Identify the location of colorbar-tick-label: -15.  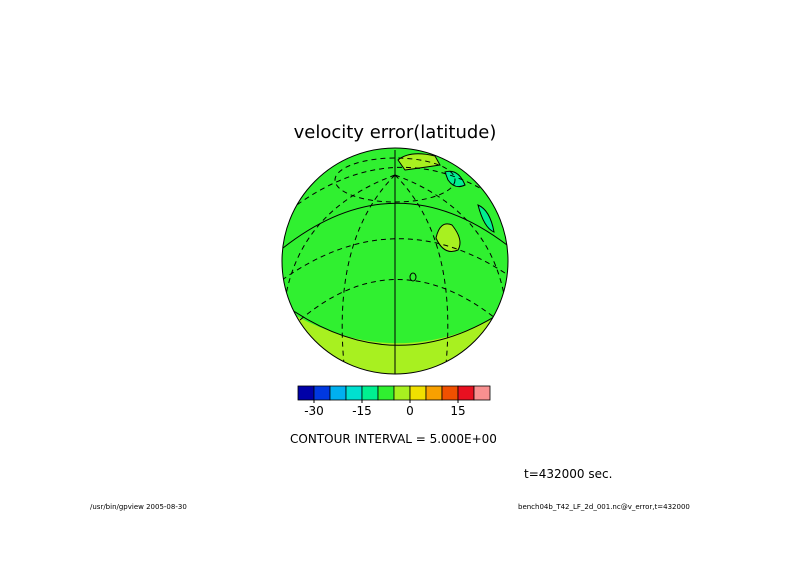
(362, 411).